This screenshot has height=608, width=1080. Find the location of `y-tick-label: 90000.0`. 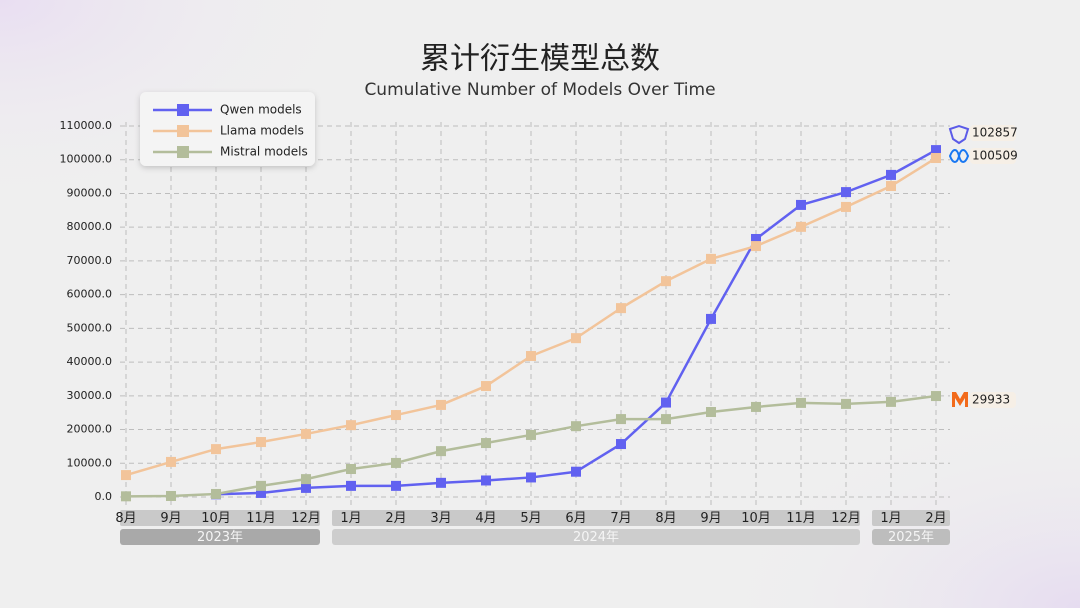

y-tick-label: 90000.0 is located at coordinates (90, 192).